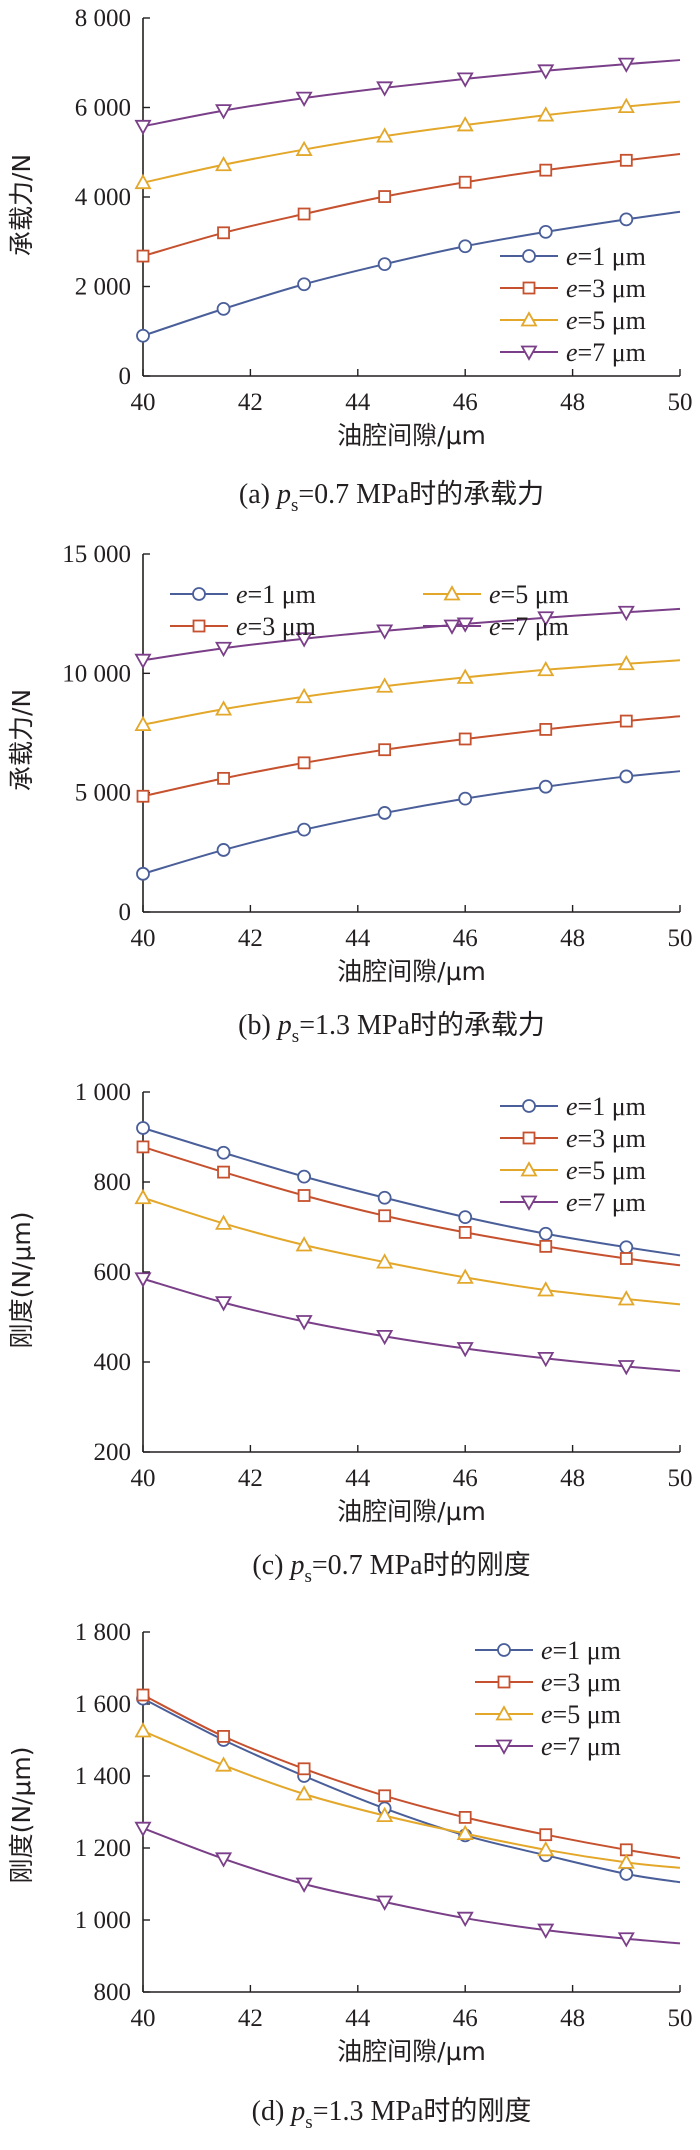  Describe the element at coordinates (529, 256) in the screenshot. I see `legend-circle-marker` at that location.